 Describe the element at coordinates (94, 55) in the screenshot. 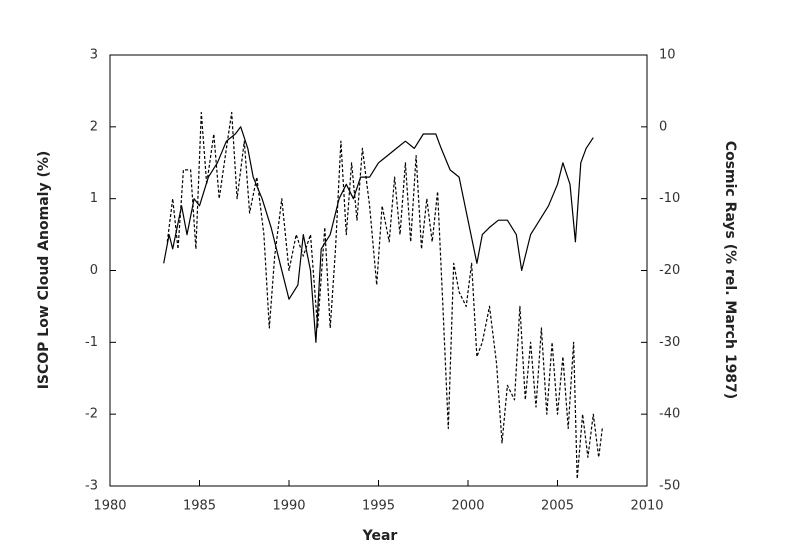

I see `y-tick-label: 3` at that location.